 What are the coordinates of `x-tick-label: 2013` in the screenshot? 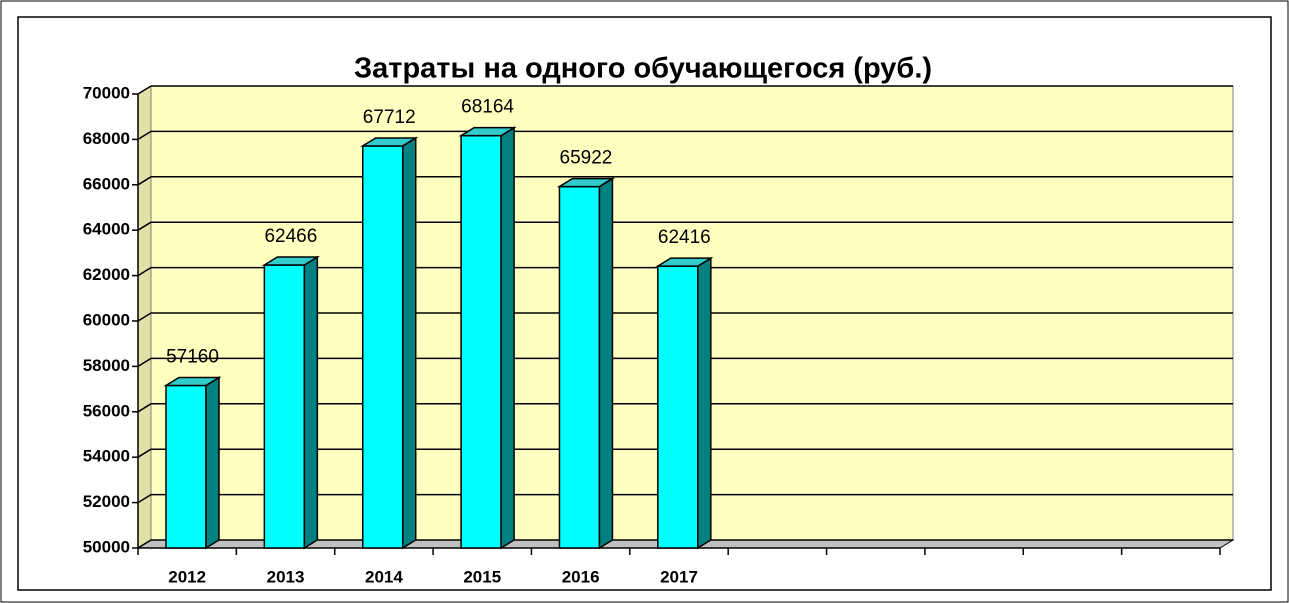 It's located at (286, 576).